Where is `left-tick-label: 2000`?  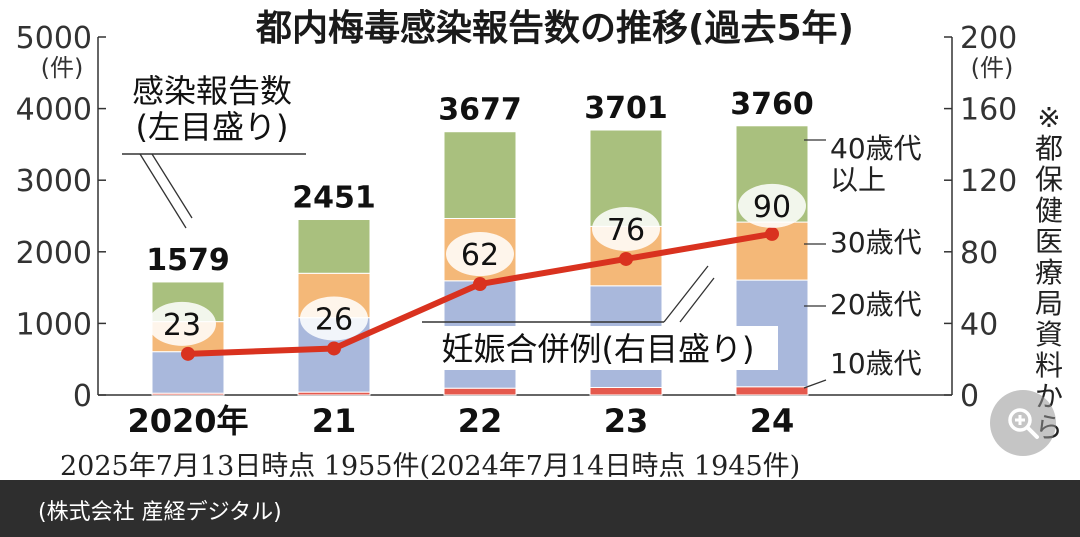
left-tick-label: 2000 is located at coordinates (54, 253).